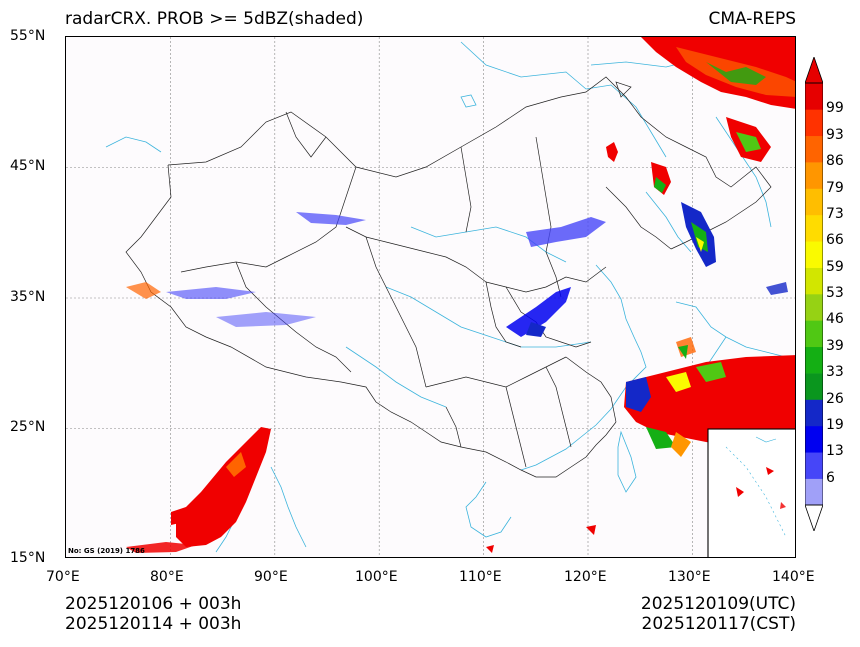 The width and height of the screenshot is (860, 647). I want to click on lon-label-90e: 90°E, so click(271, 577).